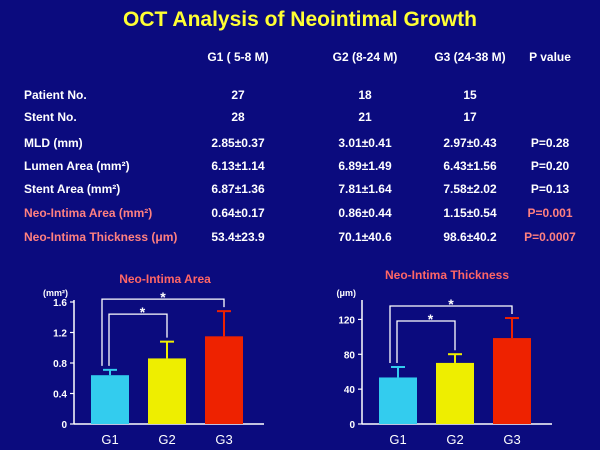 Image resolution: width=600 pixels, height=450 pixels. What do you see at coordinates (77, 166) in the screenshot?
I see `row-label: Lumen Area (mm²)` at bounding box center [77, 166].